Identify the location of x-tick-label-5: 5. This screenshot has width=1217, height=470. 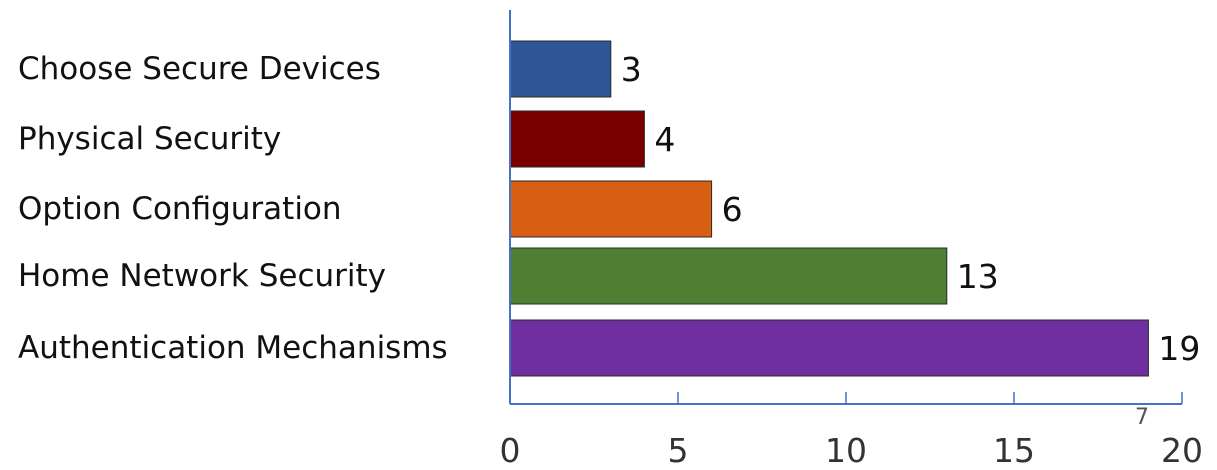
(678, 448).